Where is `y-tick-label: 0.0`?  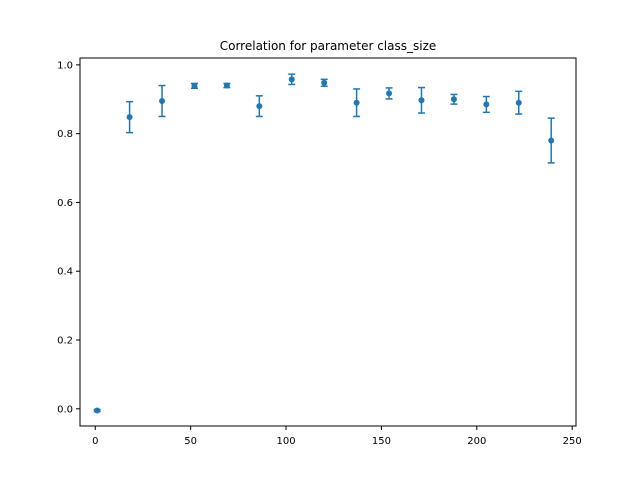
y-tick-label: 0.0 is located at coordinates (65, 409).